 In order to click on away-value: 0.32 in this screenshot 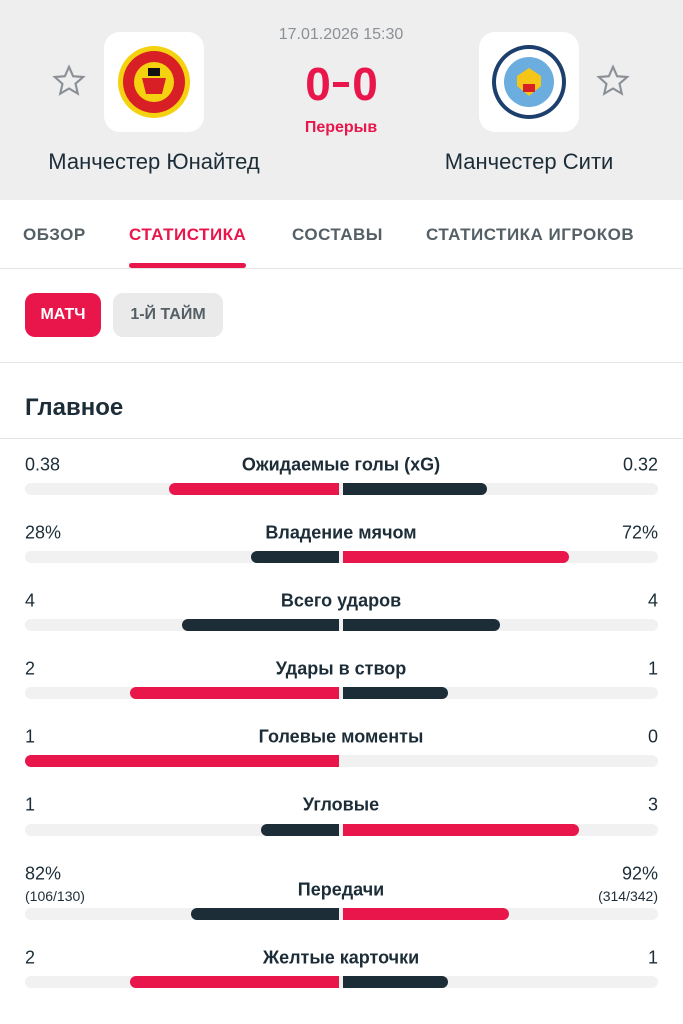, I will do `click(640, 464)`.